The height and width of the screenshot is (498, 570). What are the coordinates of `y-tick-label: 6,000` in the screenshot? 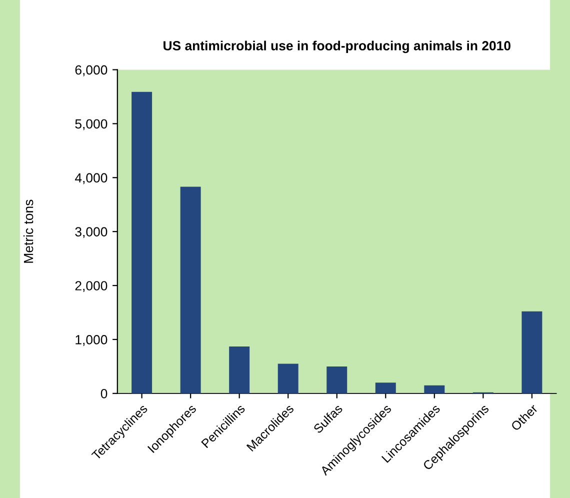 It's located at (91, 70).